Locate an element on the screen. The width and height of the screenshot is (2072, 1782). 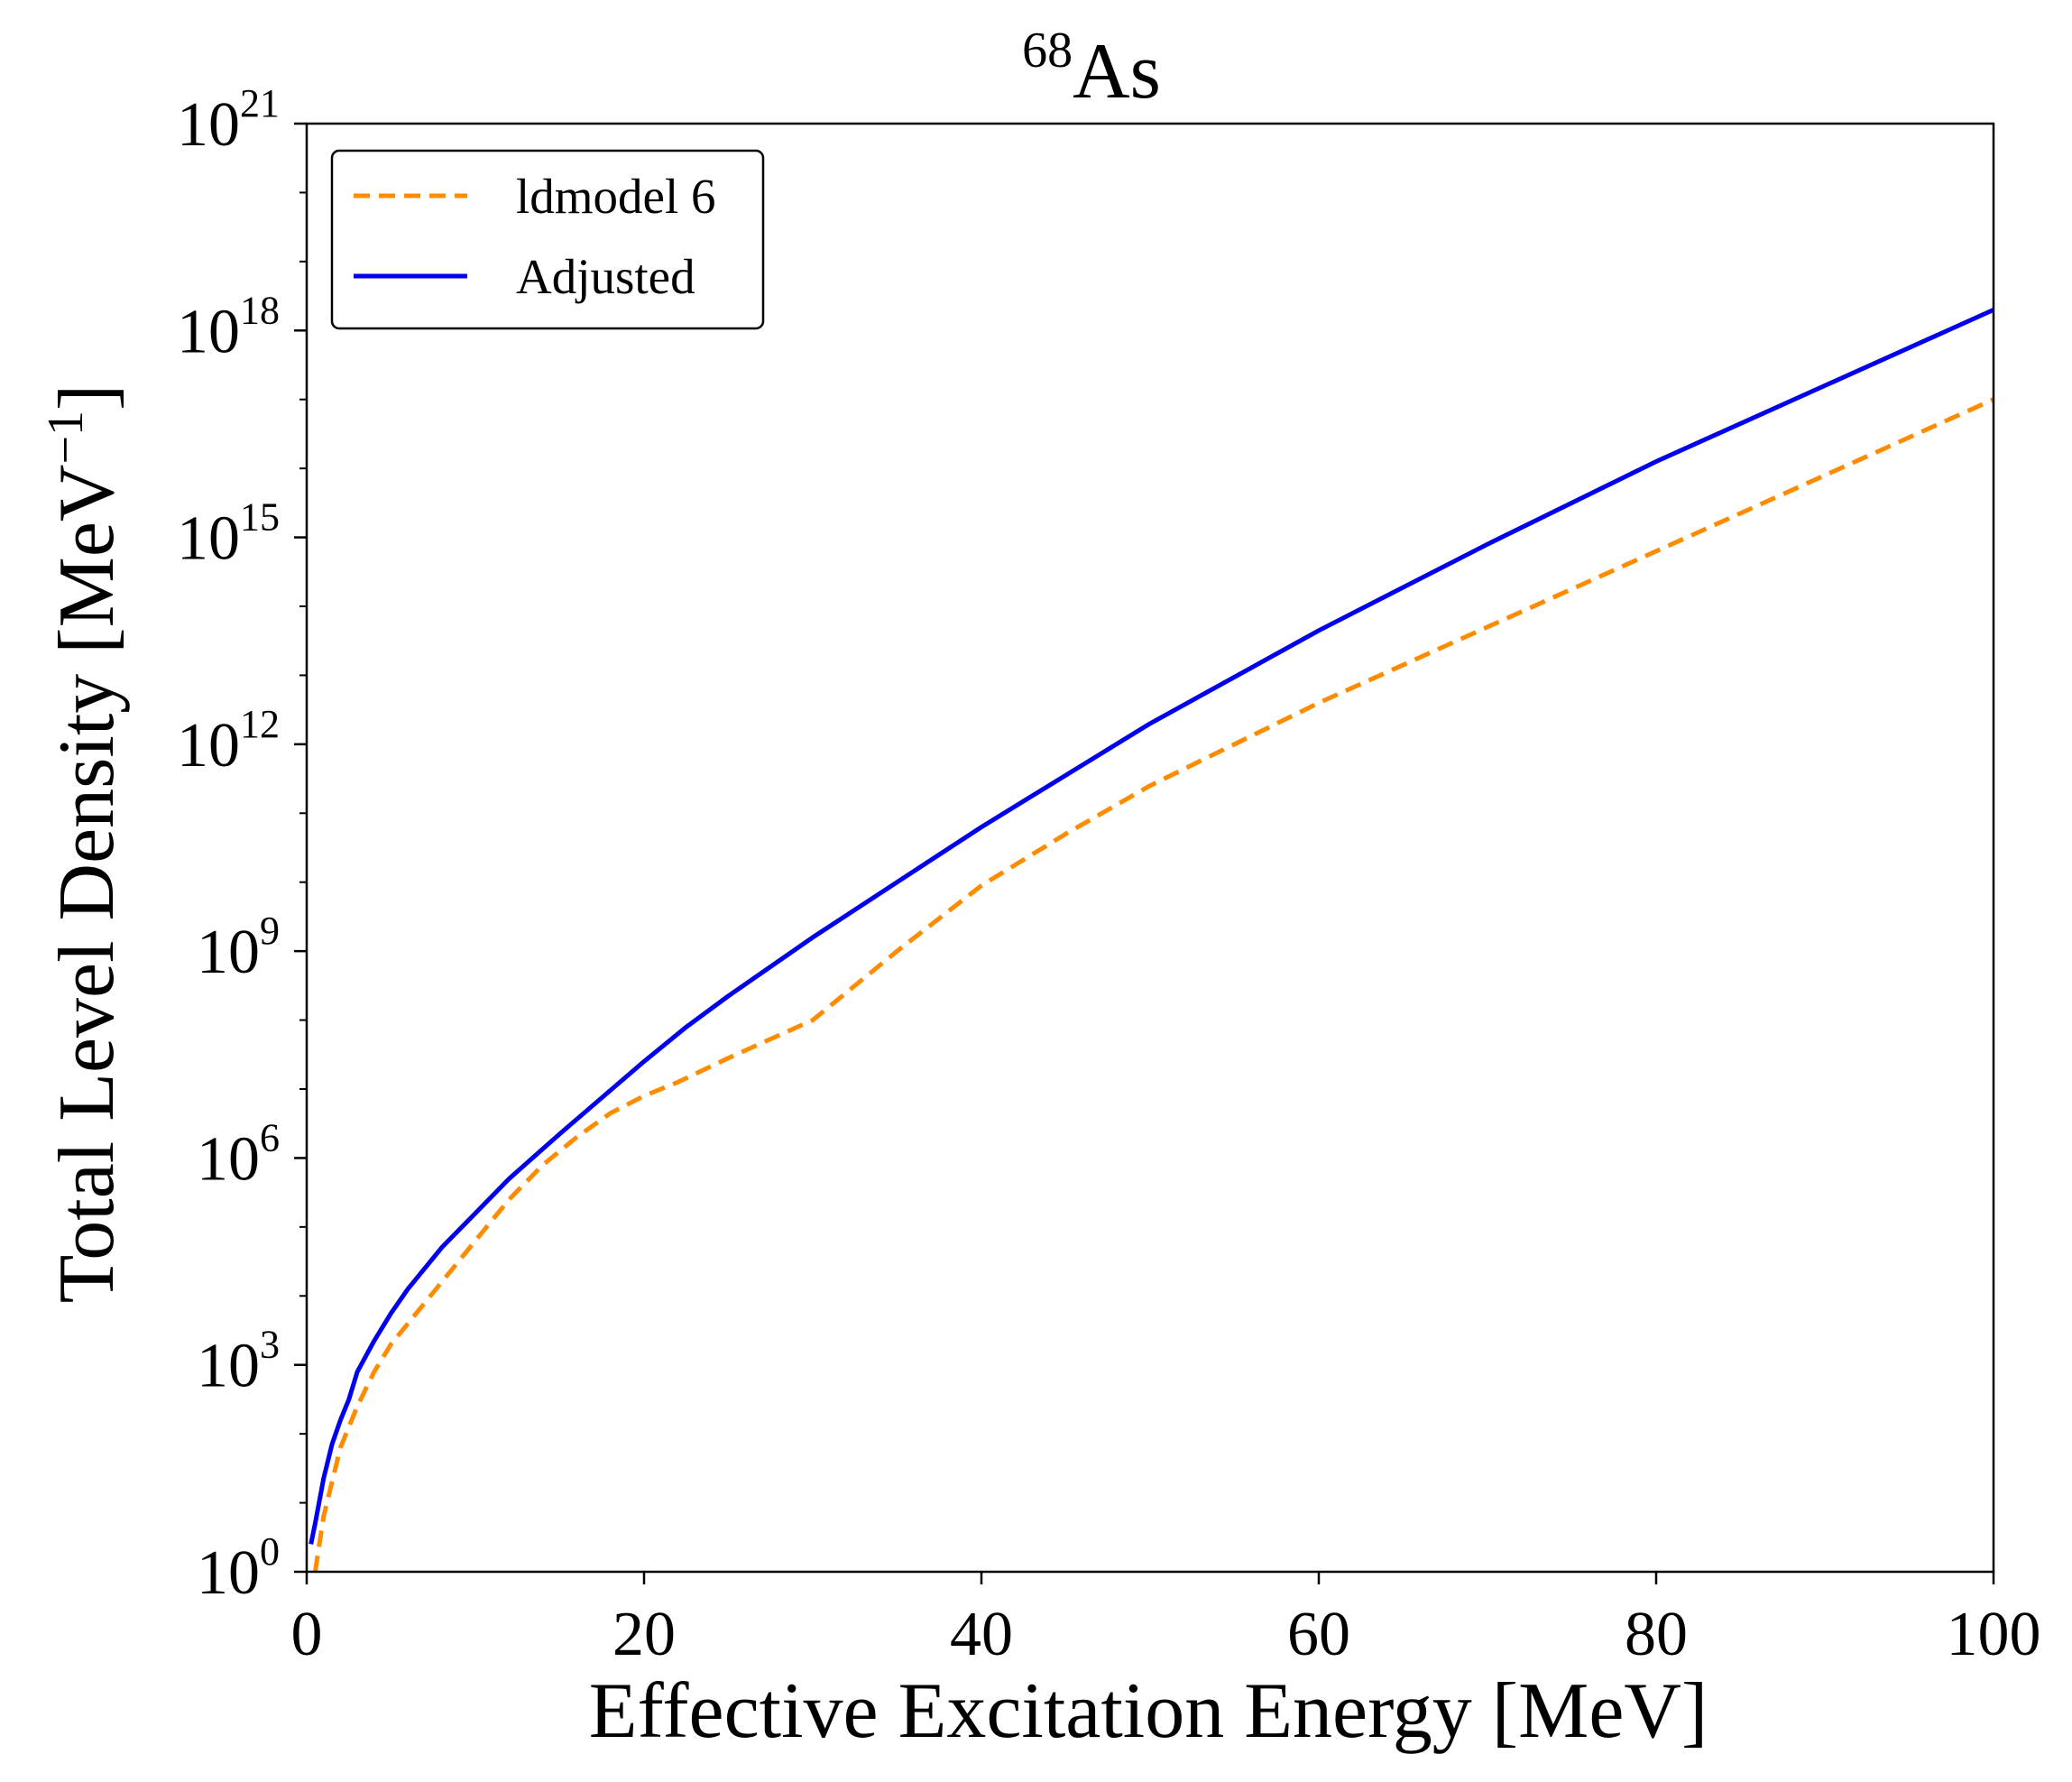
x-tick-label: 0 is located at coordinates (307, 1634).